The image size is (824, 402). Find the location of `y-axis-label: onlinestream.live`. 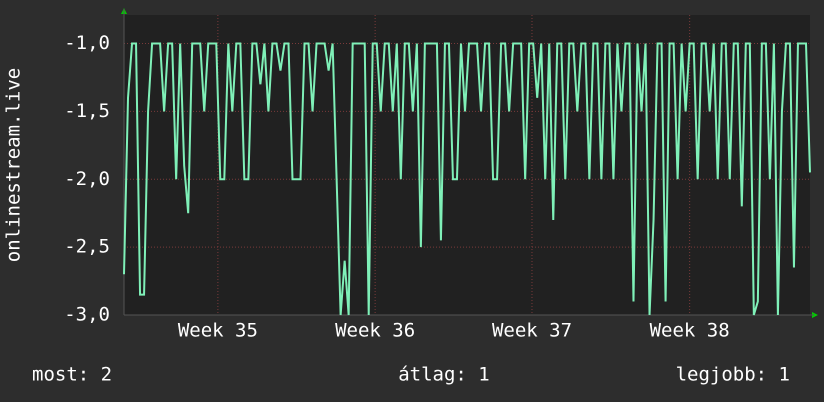

y-axis-label: onlinestream.live is located at coordinates (14, 165).